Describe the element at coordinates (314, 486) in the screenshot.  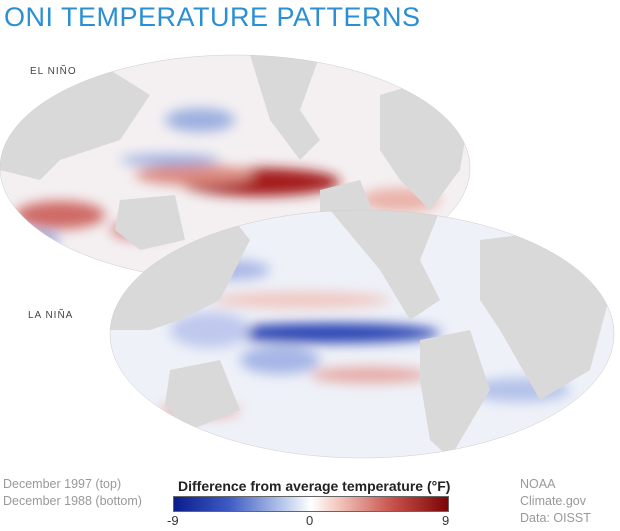
I see `legend-title: Difference from average temperature (°F)` at that location.